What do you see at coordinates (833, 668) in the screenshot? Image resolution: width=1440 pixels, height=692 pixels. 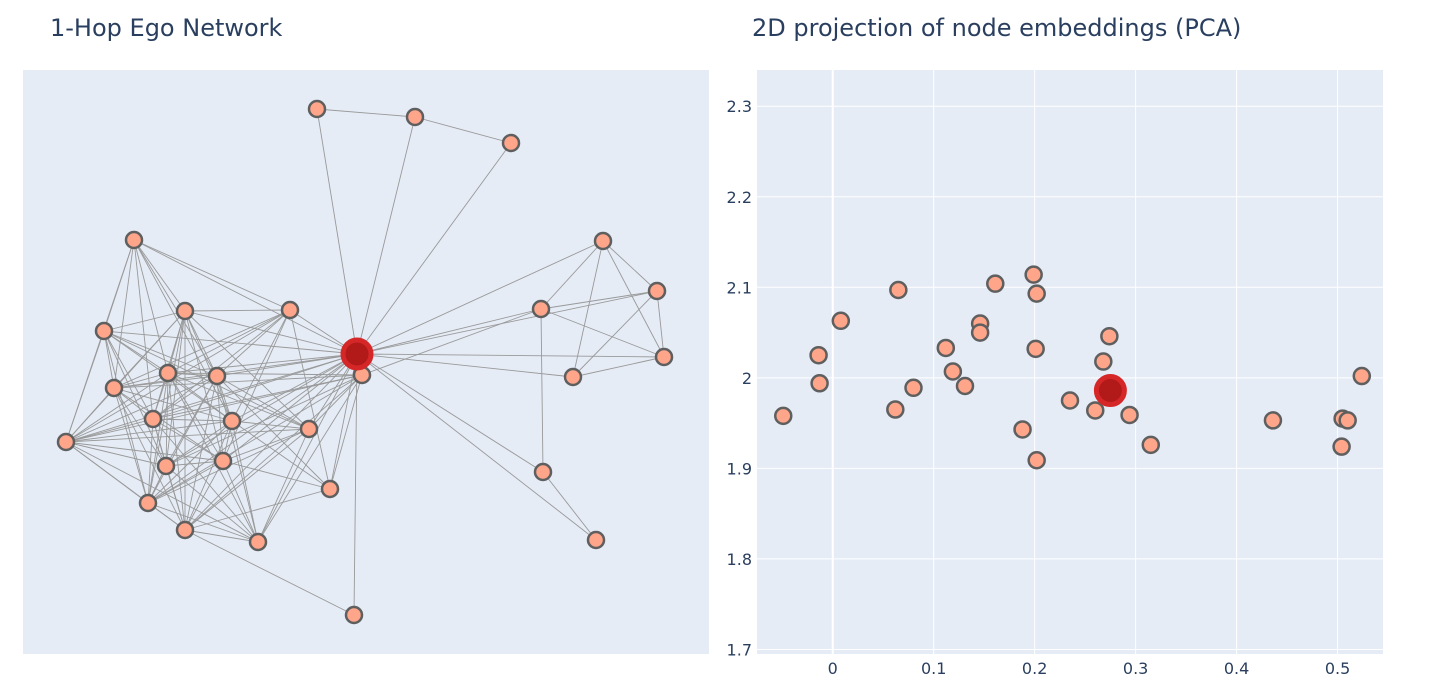 I see `x-tick-label: 0` at bounding box center [833, 668].